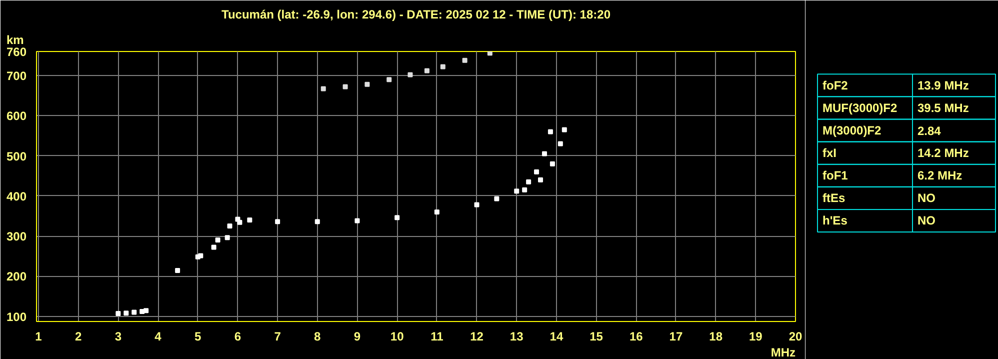 The height and width of the screenshot is (359, 998). I want to click on text: ftEs, so click(834, 198).